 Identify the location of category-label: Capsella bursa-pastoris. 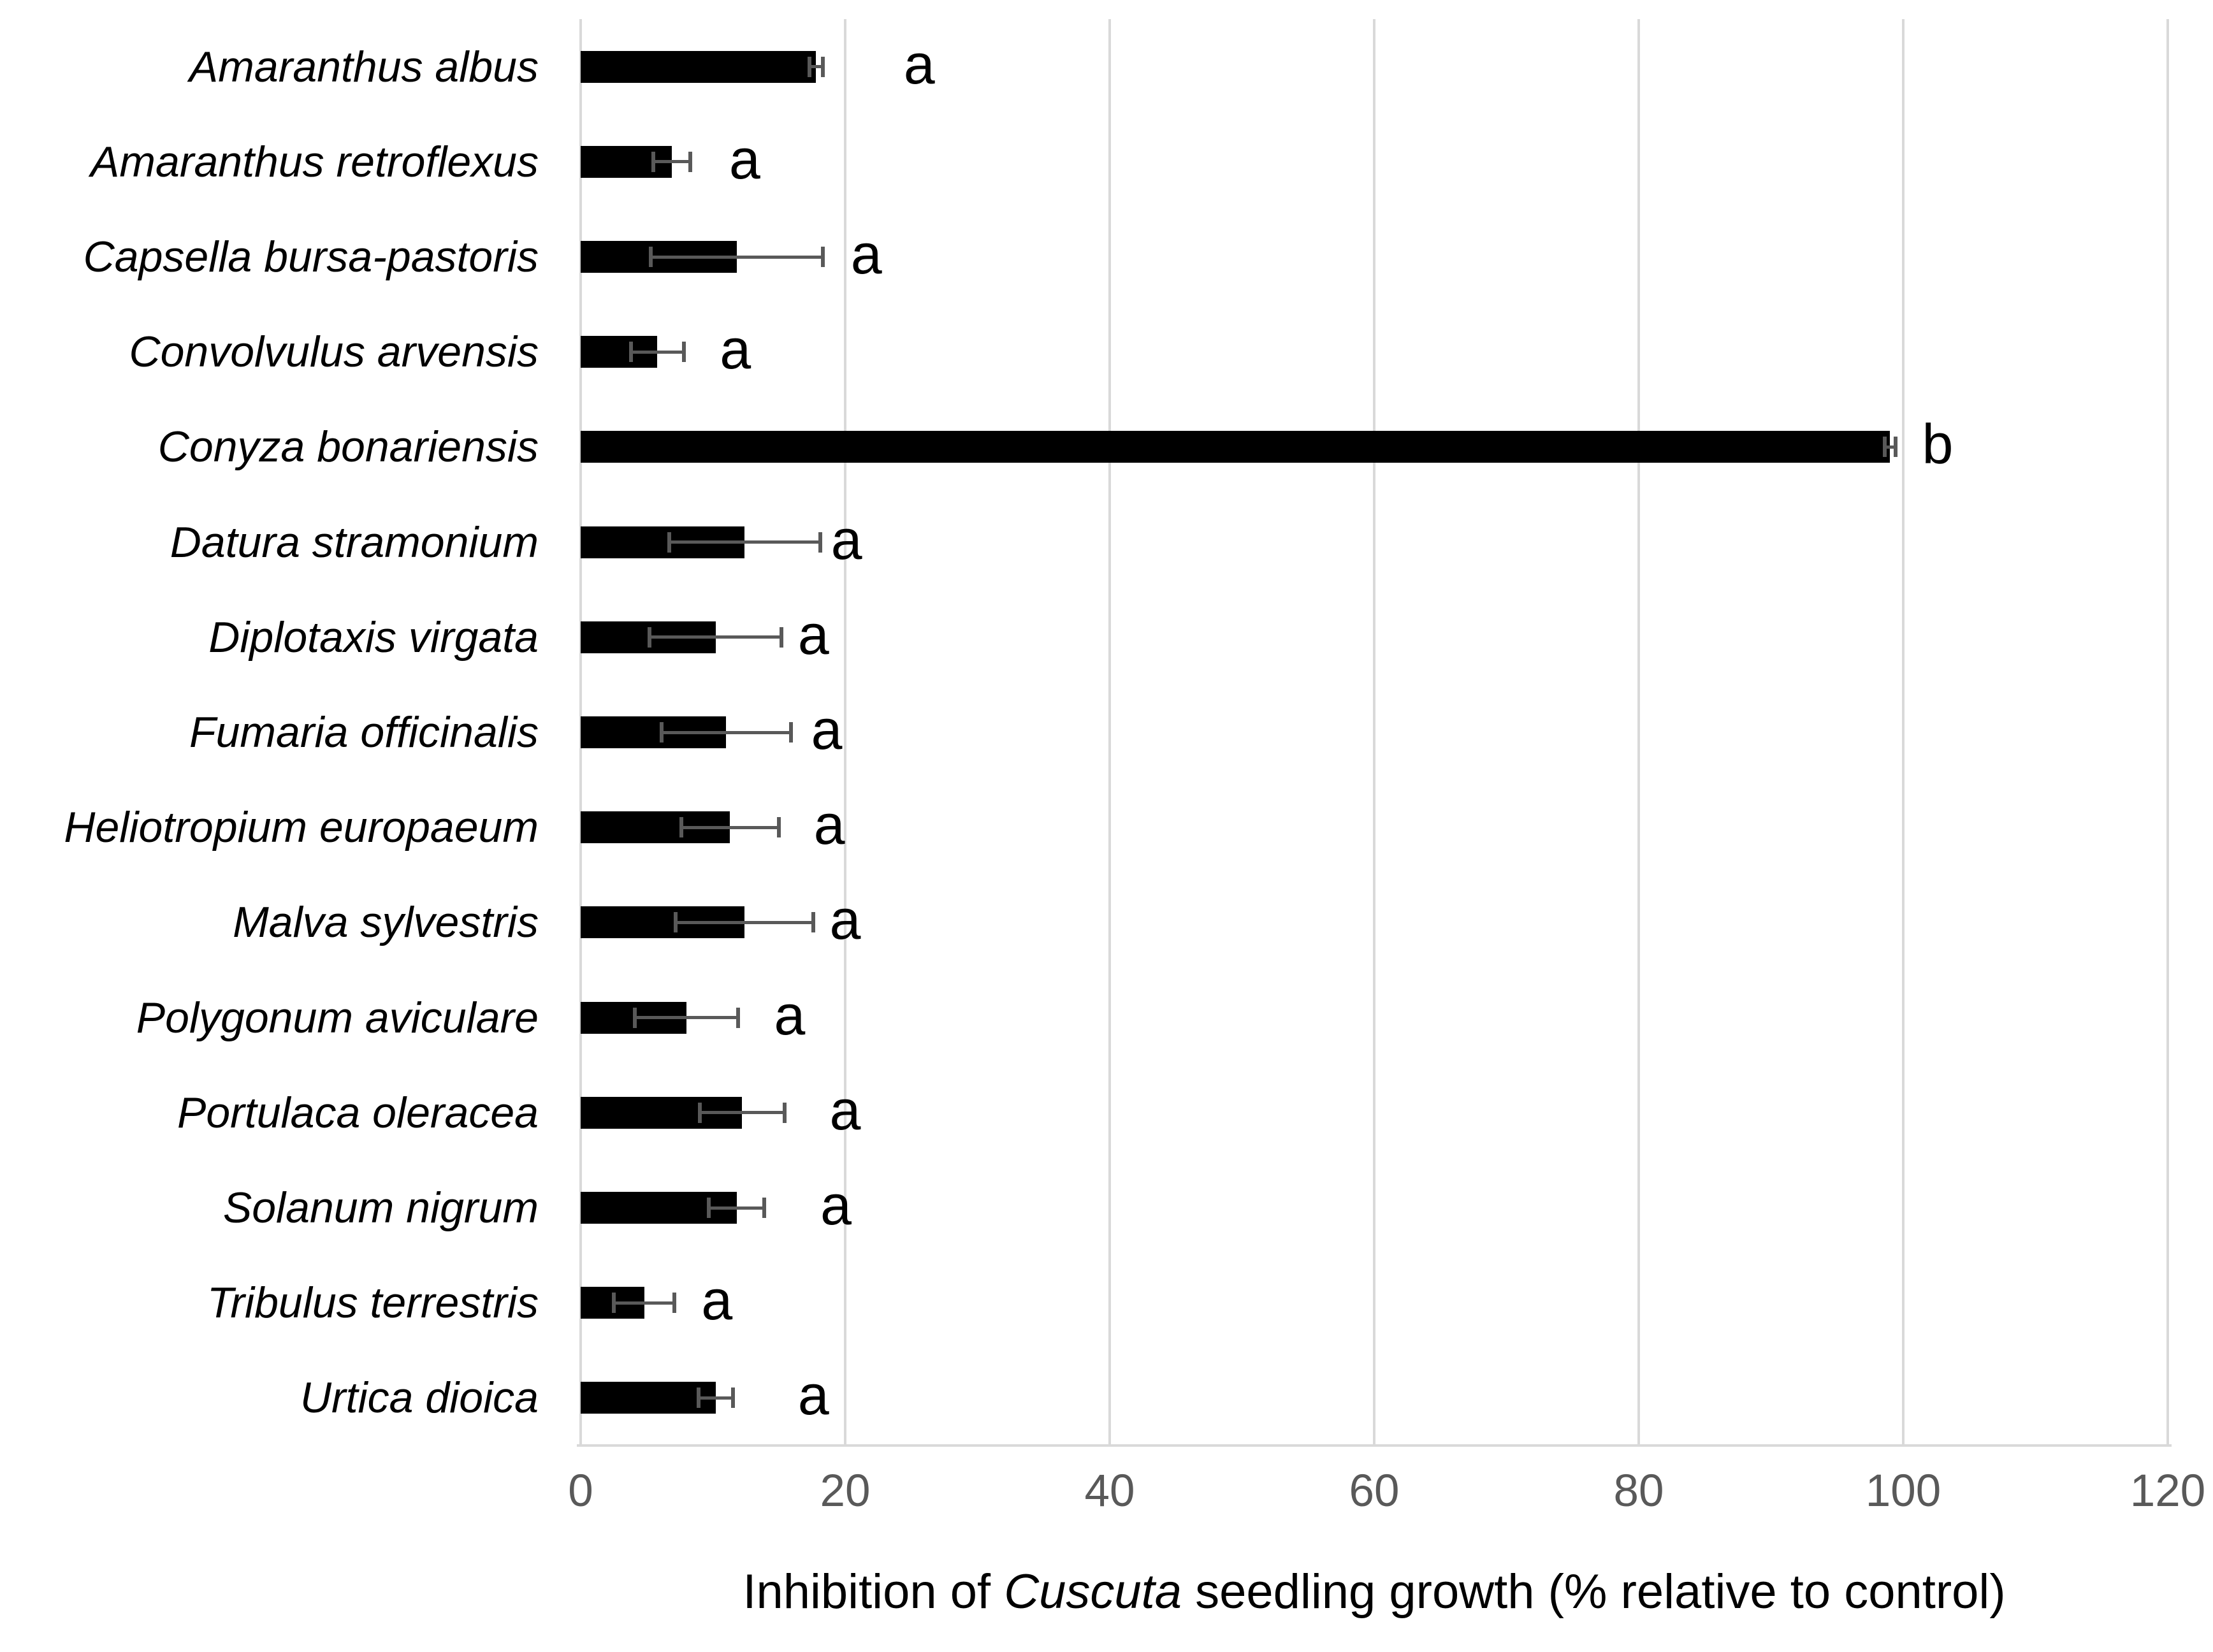
(311, 257).